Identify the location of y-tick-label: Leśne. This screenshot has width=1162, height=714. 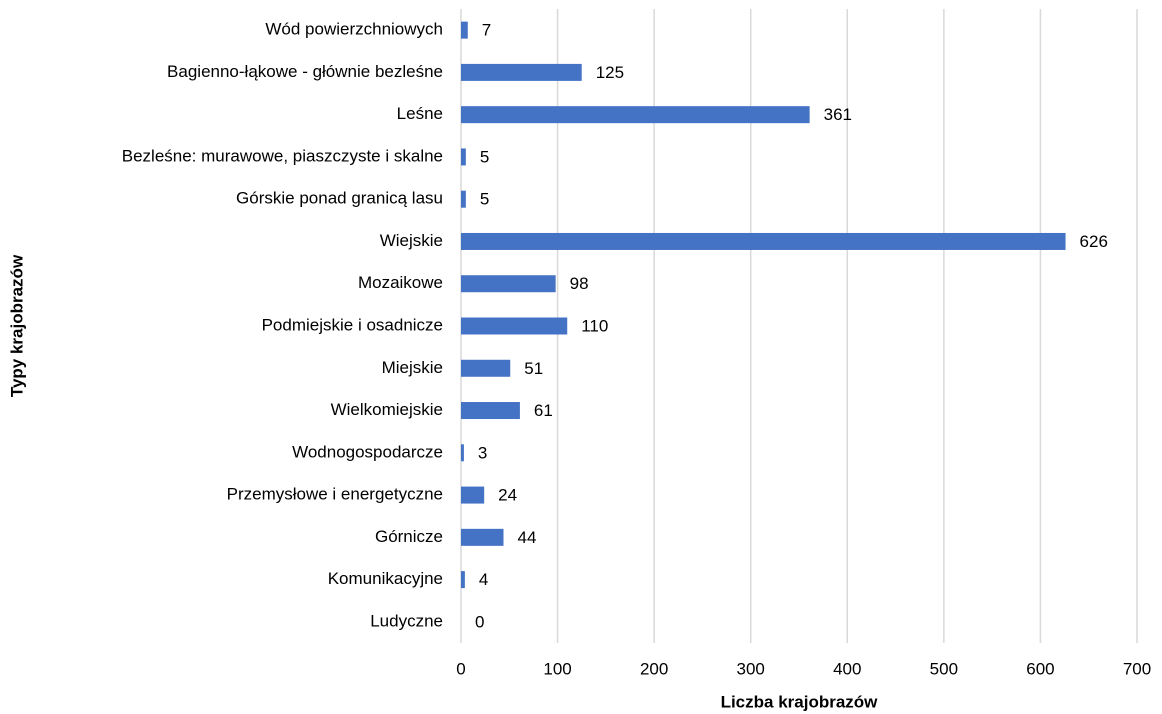
(420, 113).